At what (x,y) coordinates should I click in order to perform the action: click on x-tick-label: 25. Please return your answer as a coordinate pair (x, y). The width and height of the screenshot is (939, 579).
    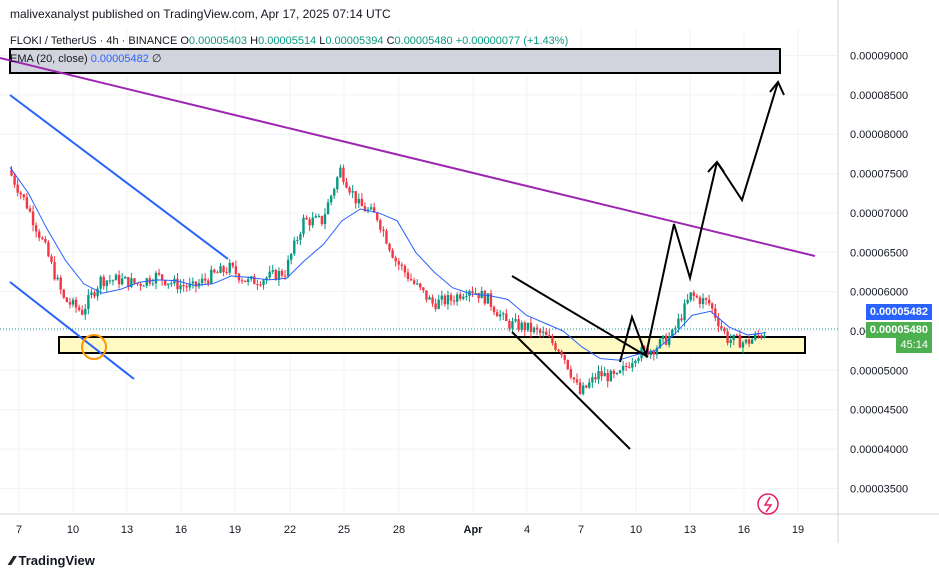
    Looking at the image, I should click on (344, 530).